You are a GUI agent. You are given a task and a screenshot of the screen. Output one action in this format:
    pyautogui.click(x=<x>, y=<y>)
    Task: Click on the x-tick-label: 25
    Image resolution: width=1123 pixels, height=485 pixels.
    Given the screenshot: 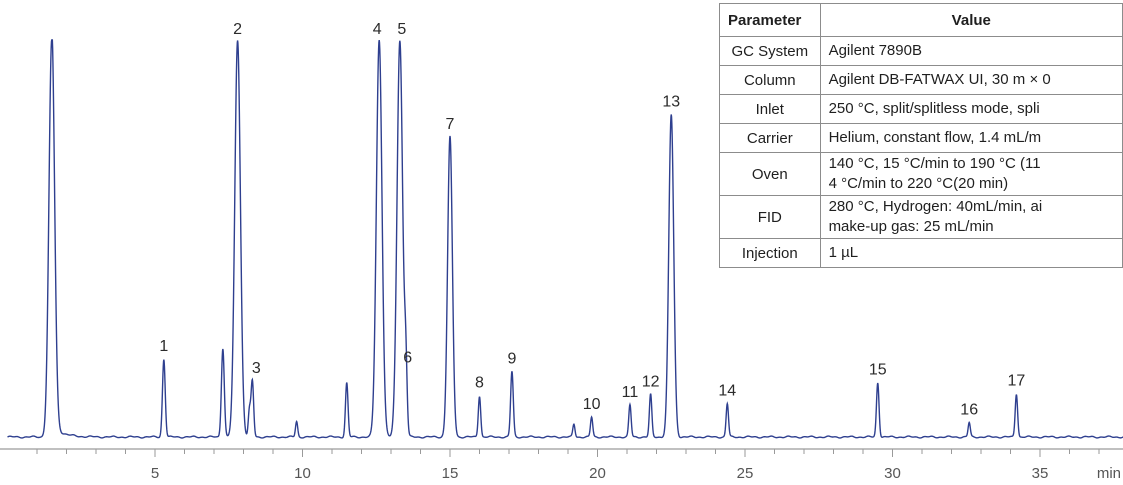 What is the action you would take?
    pyautogui.click(x=745, y=473)
    